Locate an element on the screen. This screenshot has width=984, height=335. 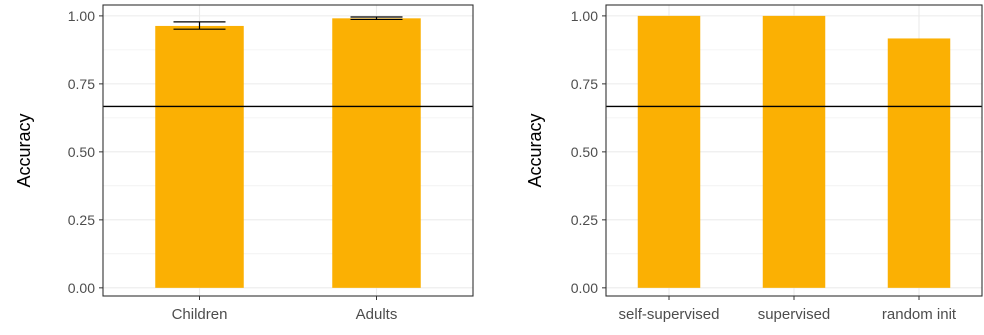
bar-supervised is located at coordinates (794, 151).